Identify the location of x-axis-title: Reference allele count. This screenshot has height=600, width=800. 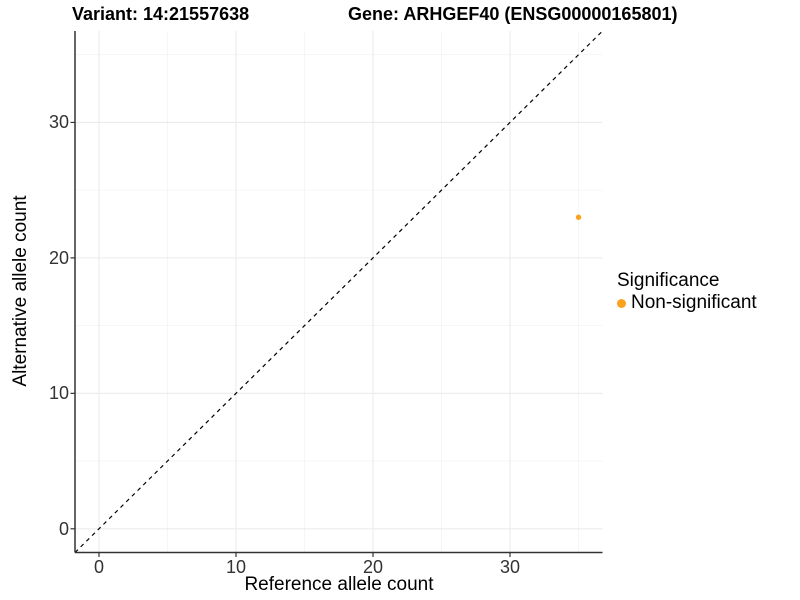
(339, 584).